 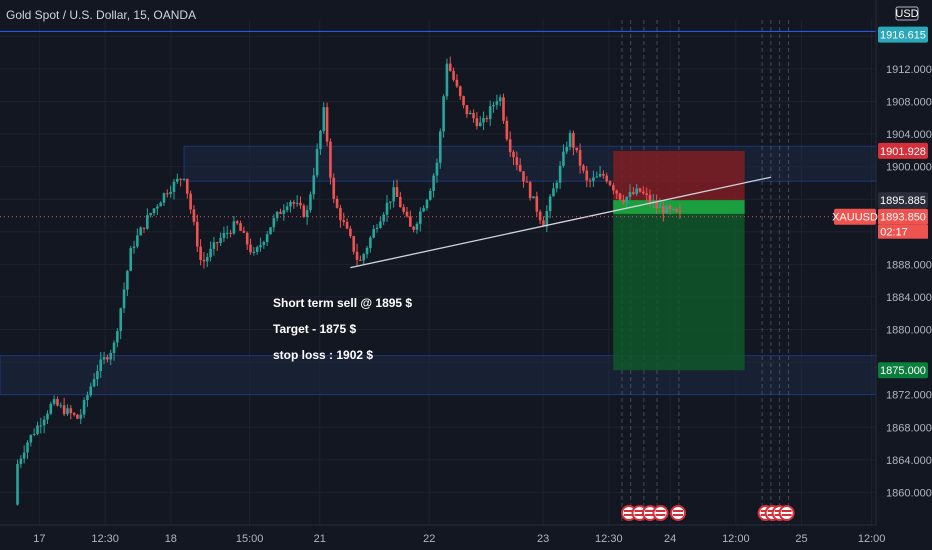 What do you see at coordinates (101, 15) in the screenshot?
I see `chart-title: Gold Spot / U.S. Dollar, 15, OANDA` at bounding box center [101, 15].